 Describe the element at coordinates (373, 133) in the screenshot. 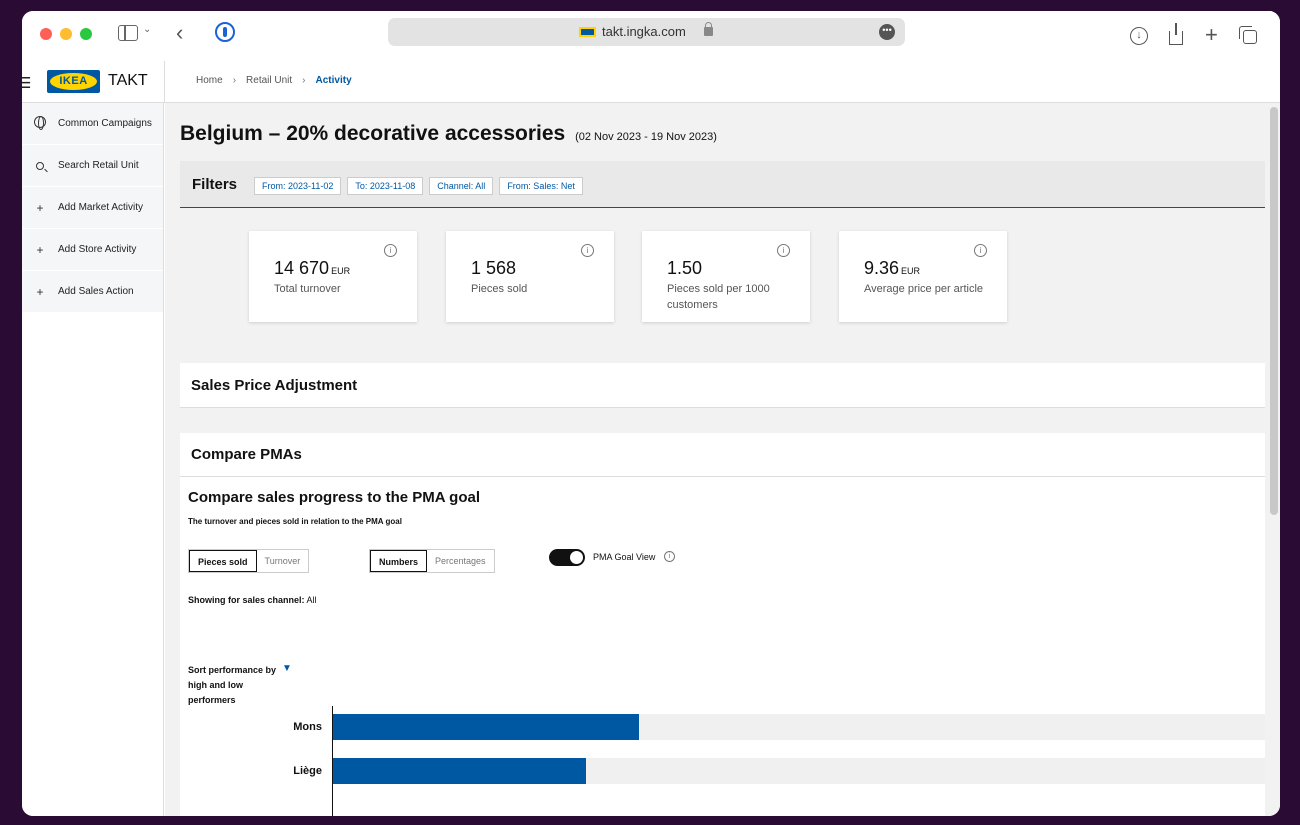

I see `page-title-text: Belgium – 20% decorative accessories` at that location.